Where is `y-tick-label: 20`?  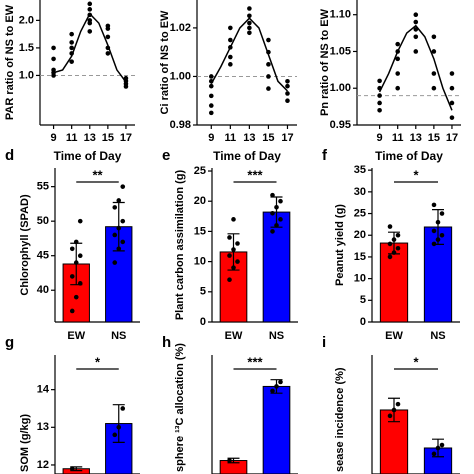 y-tick-label: 20 is located at coordinates (360, 235).